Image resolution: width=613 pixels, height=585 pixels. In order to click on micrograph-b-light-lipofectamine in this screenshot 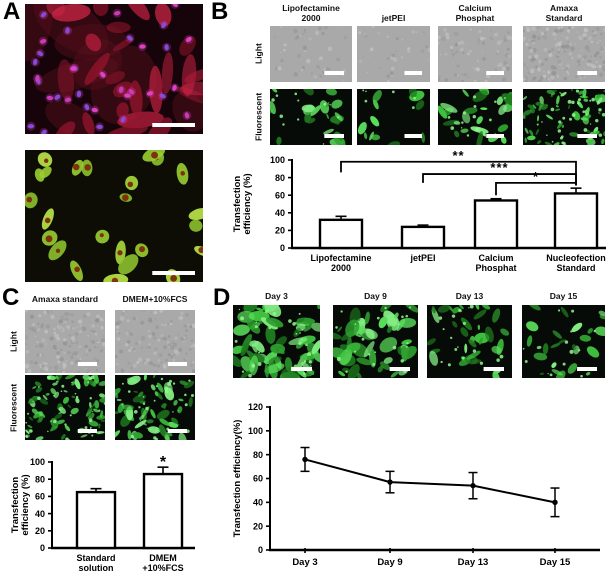, I will do `click(311, 54)`.